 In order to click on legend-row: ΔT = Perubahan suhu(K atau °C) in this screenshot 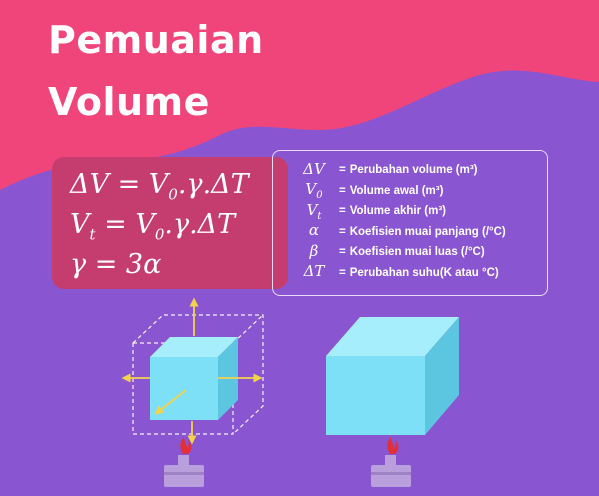, I will do `click(420, 273)`.